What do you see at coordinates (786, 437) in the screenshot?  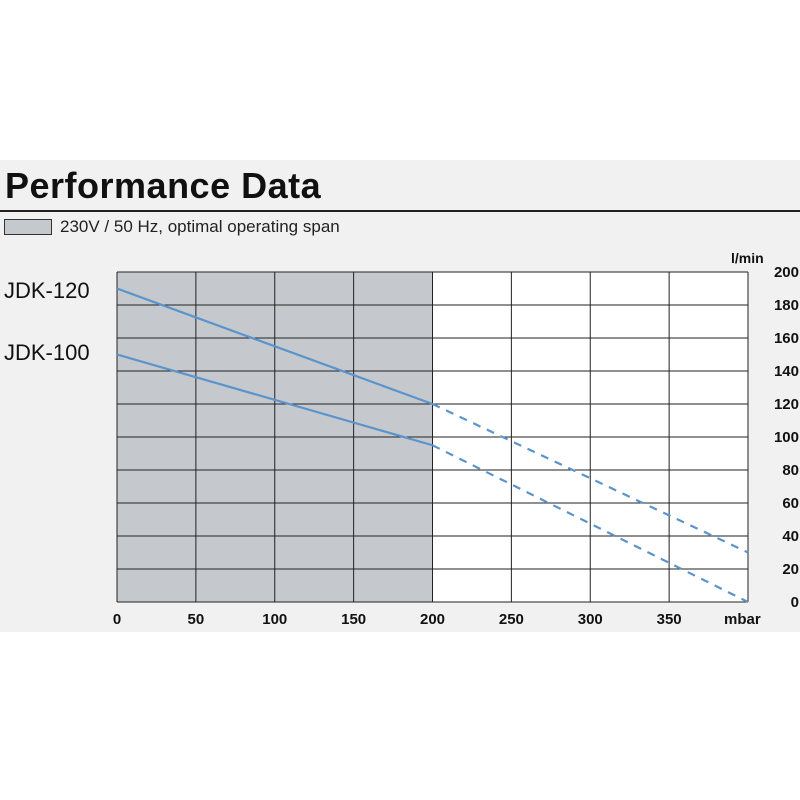 I see `y-tick-label: 100` at bounding box center [786, 437].